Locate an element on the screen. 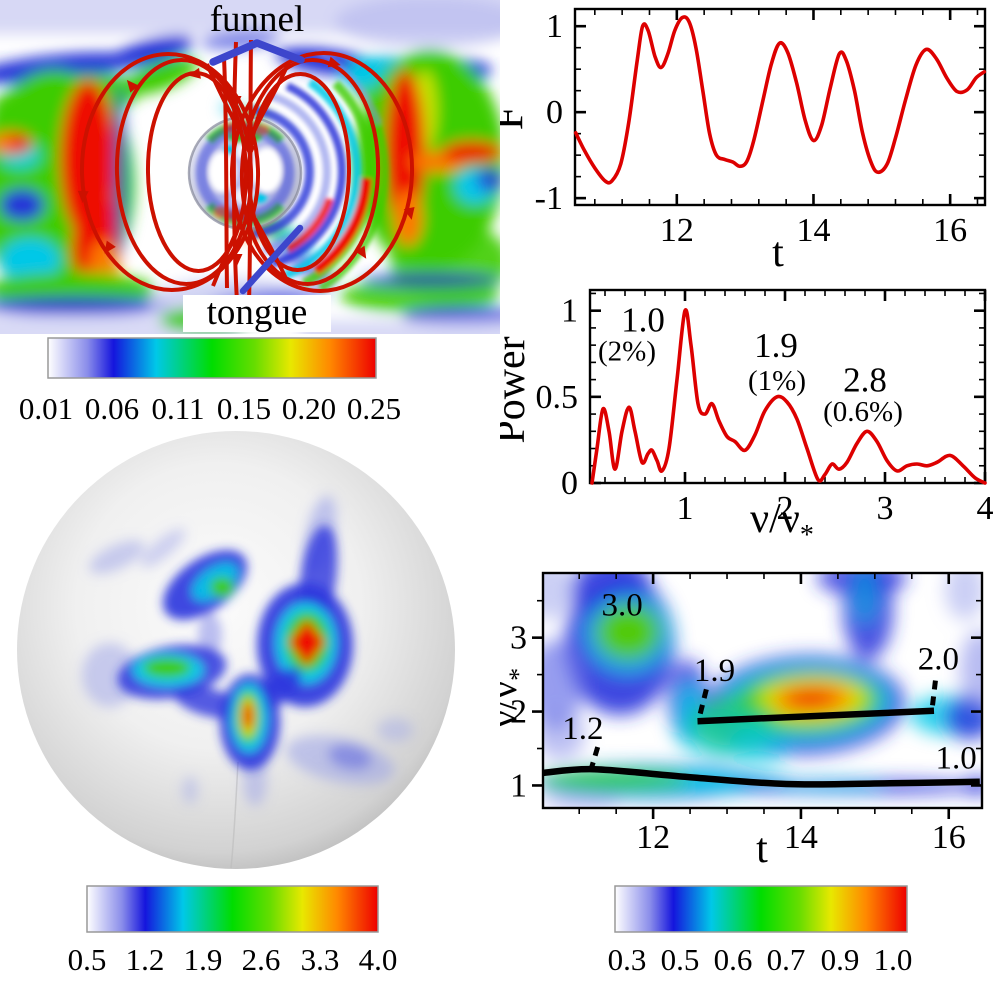 The height and width of the screenshot is (984, 1000). wavelet-colorbar-tick: 1.0 is located at coordinates (893, 959).